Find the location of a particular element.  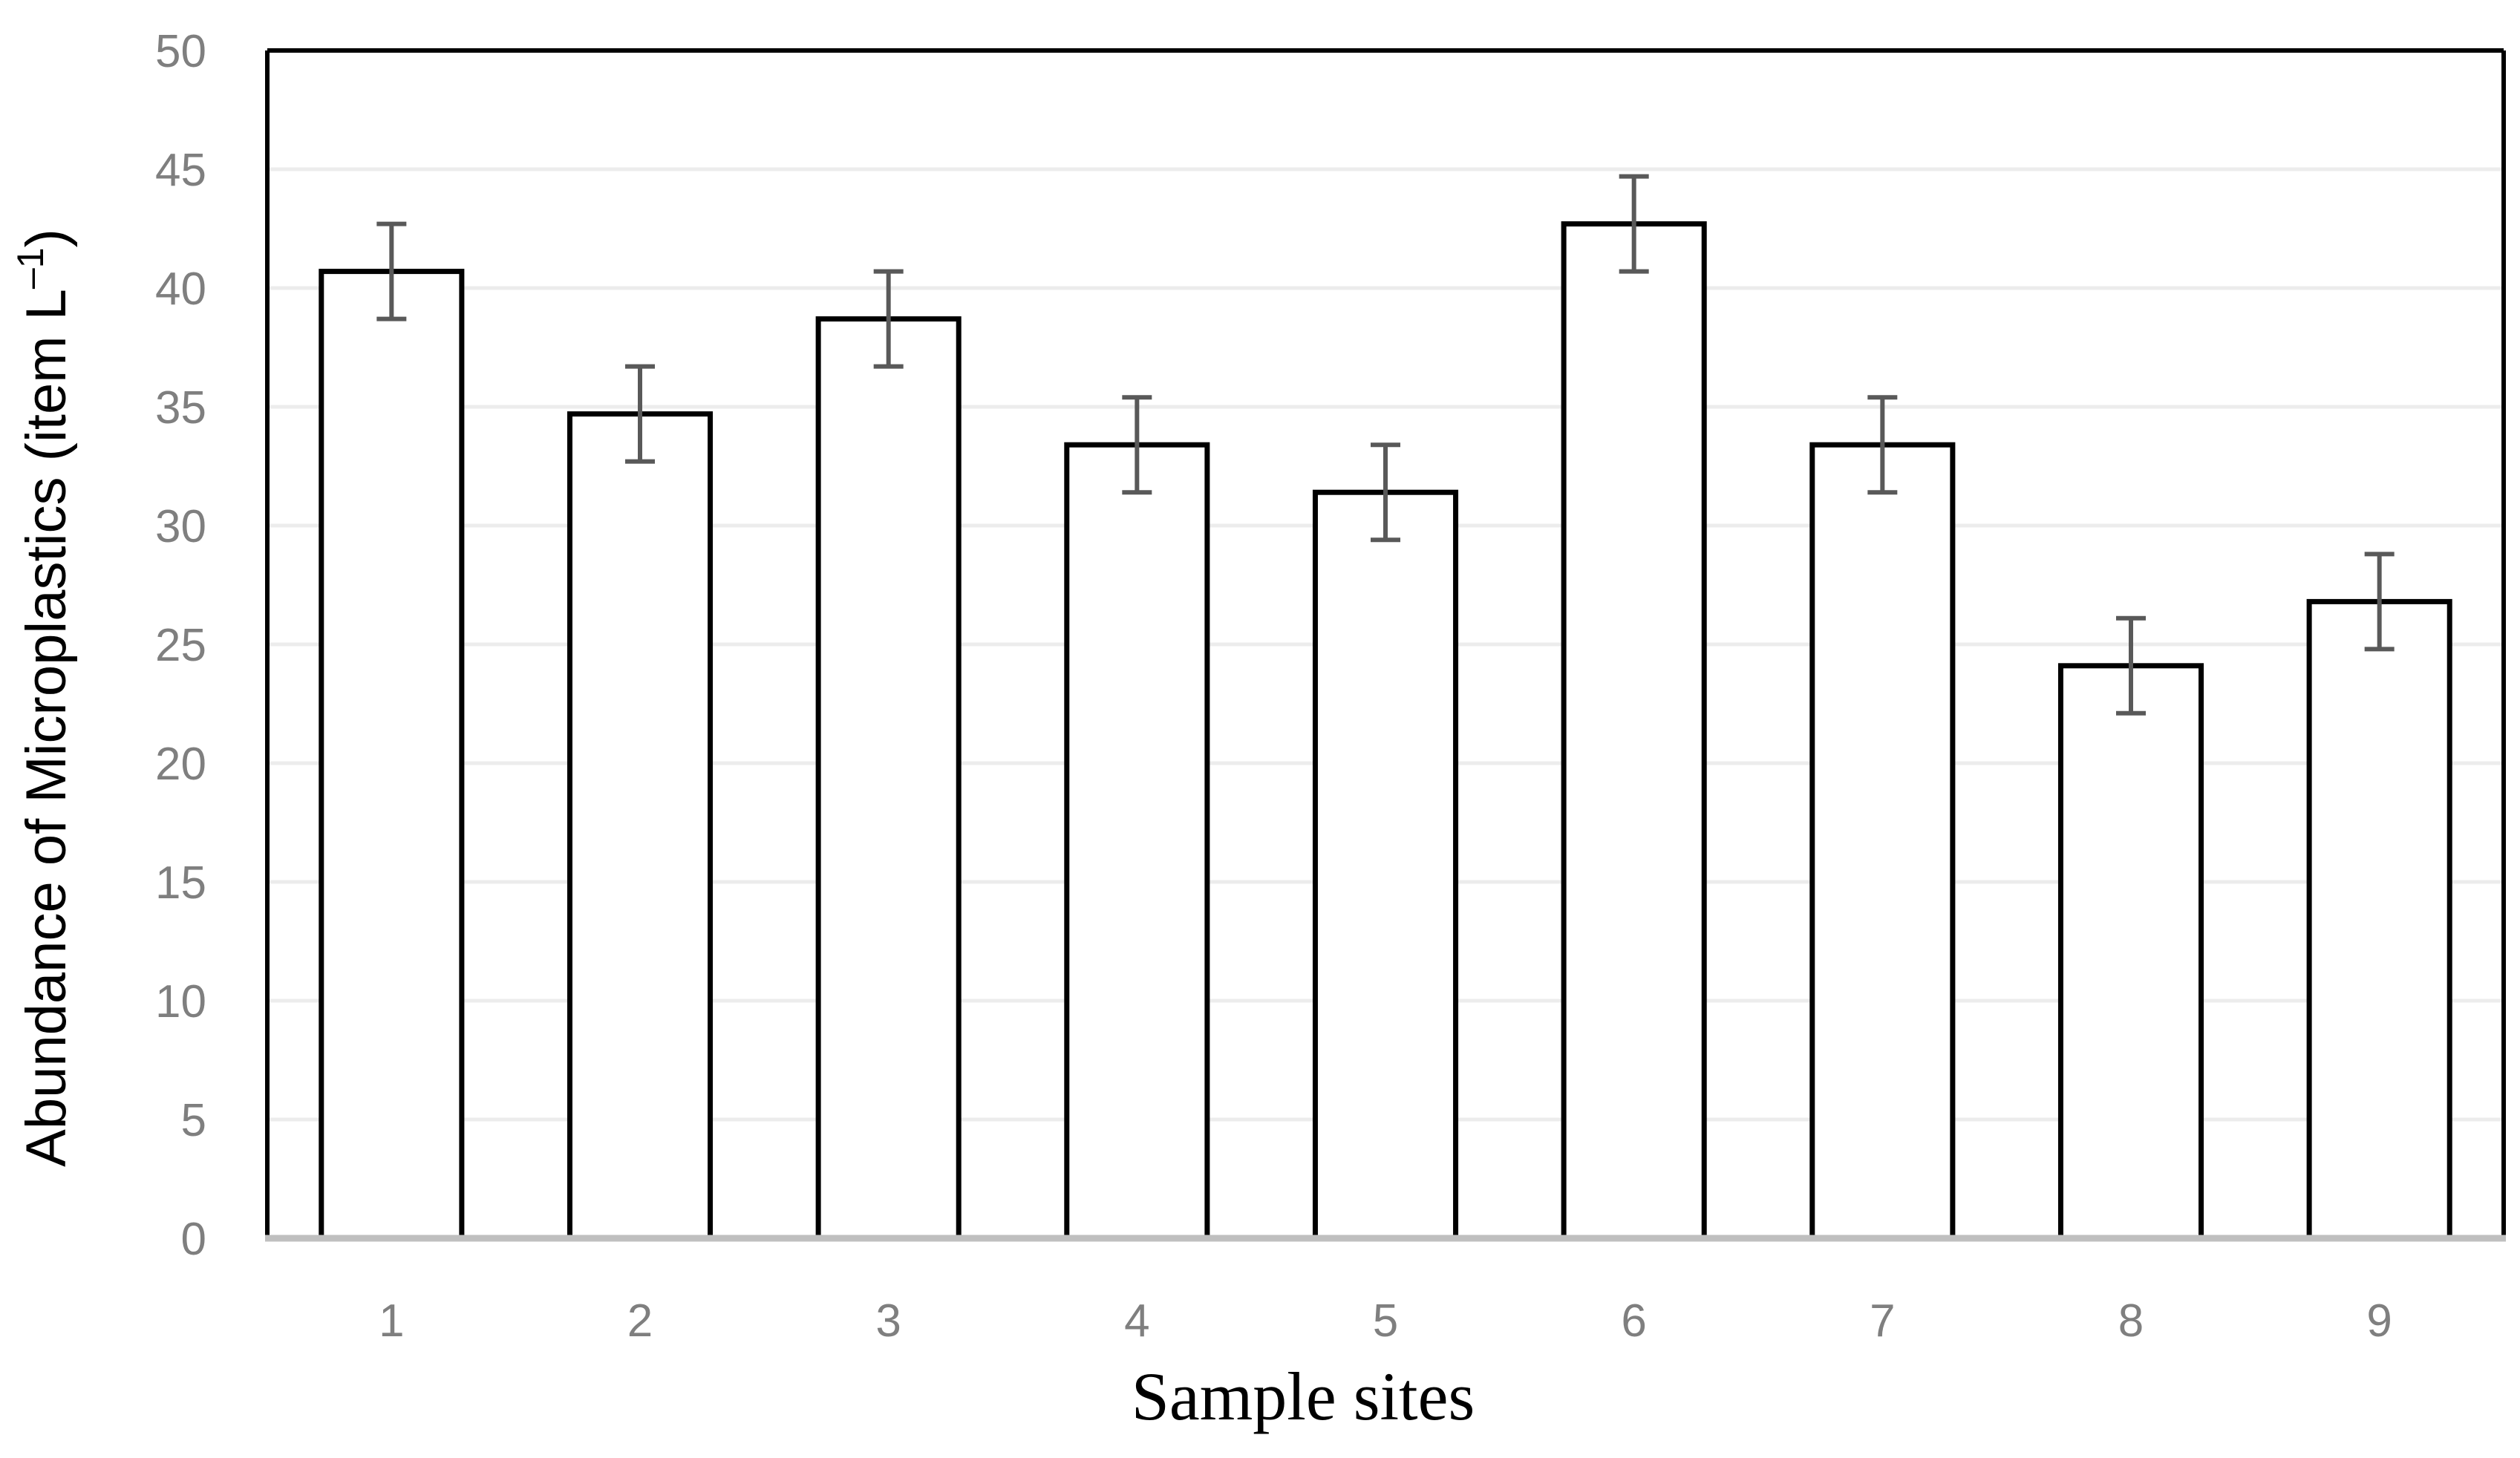

y-tick-label-0: 0 is located at coordinates (194, 1239).